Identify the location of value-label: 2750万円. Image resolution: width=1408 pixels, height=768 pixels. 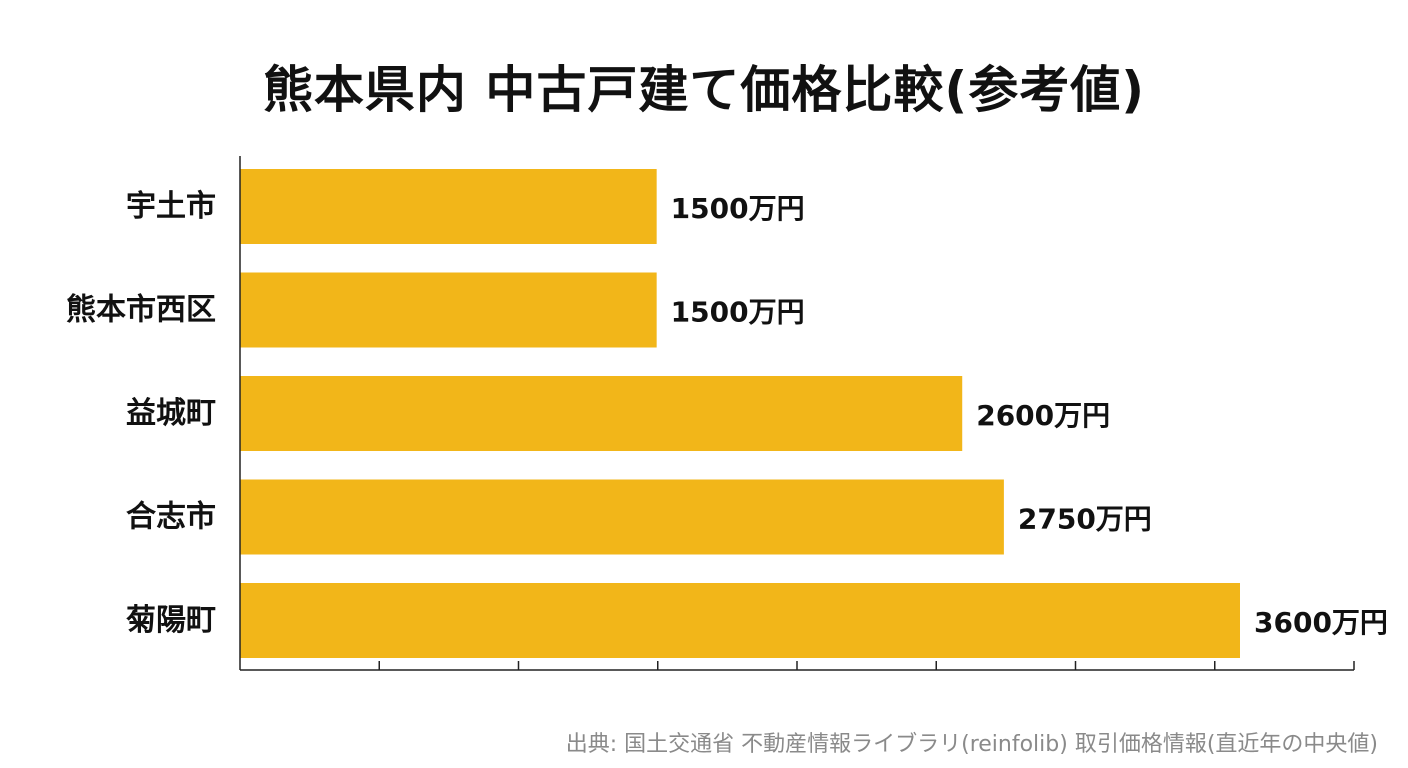
(1085, 519).